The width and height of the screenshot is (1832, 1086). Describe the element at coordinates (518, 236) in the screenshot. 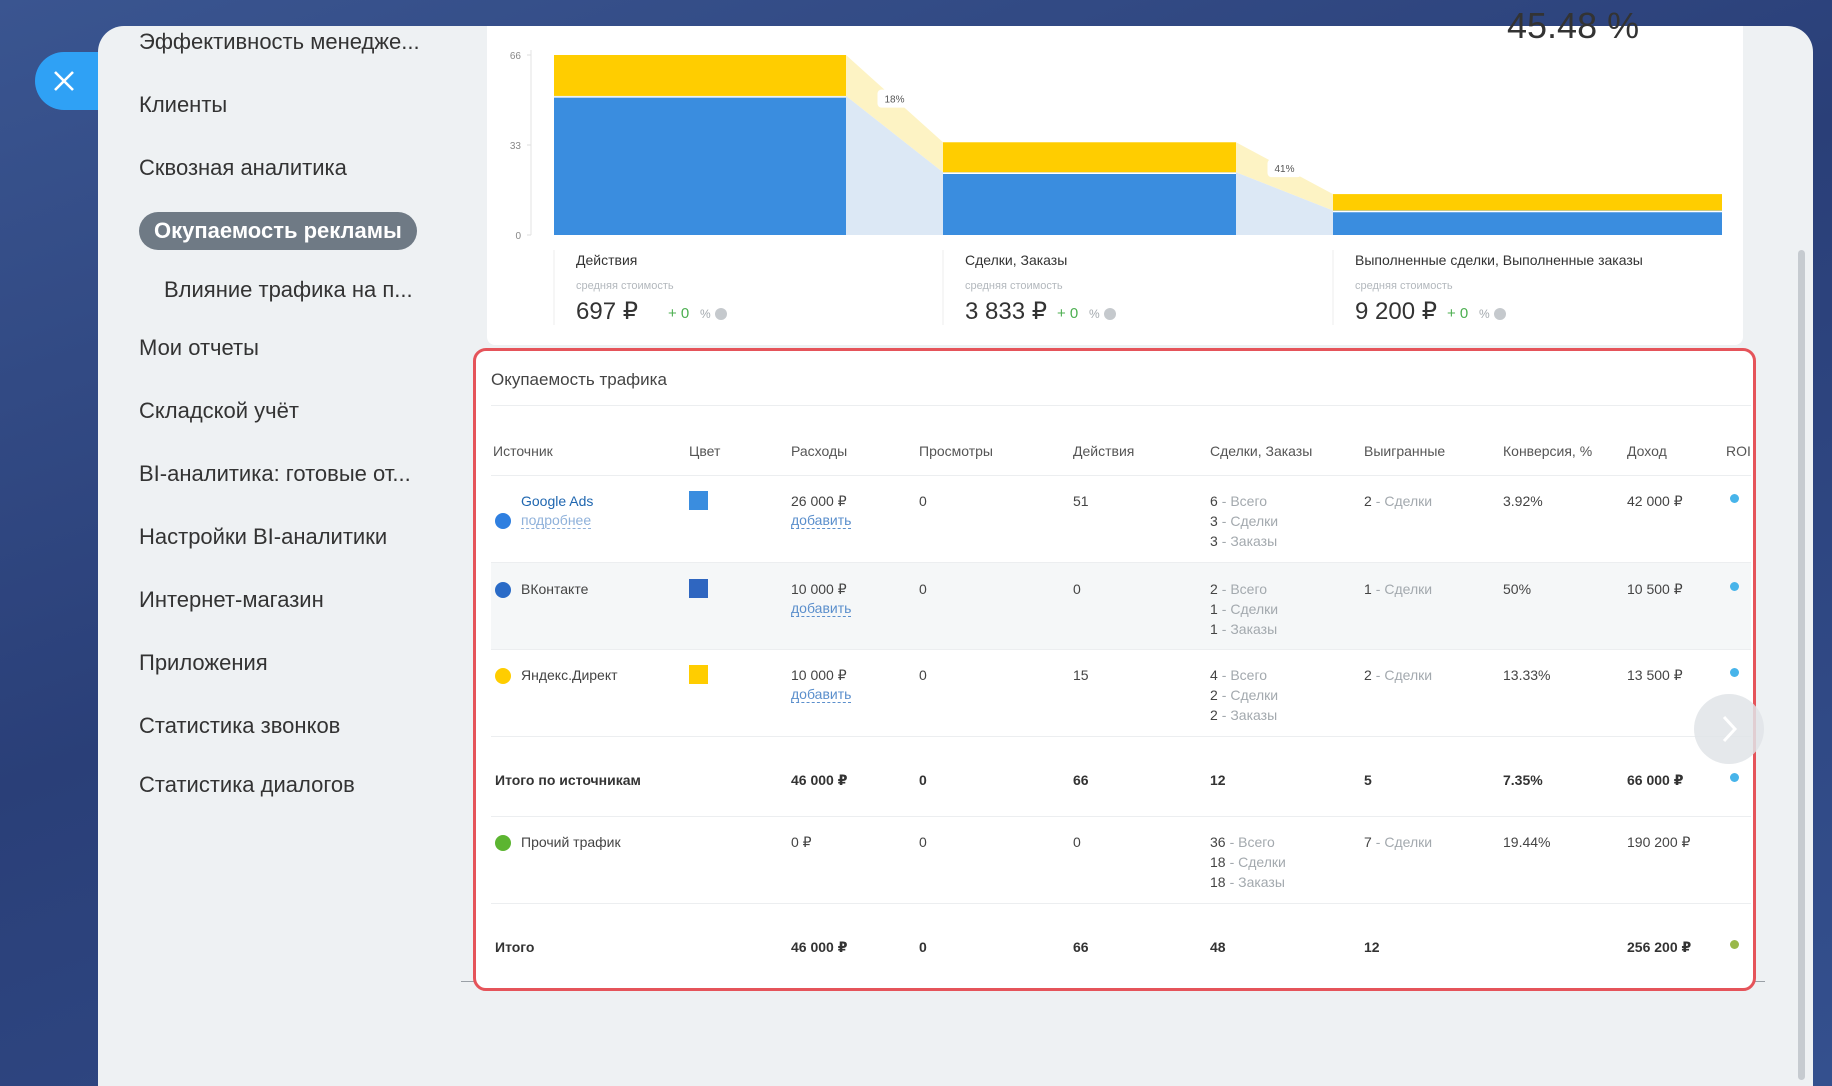

I see `y-tick-label: 0` at that location.